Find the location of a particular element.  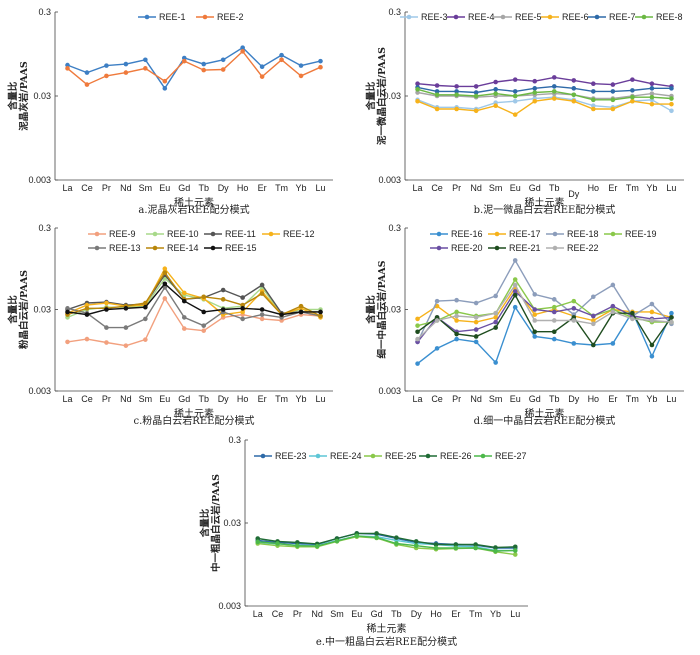

x-tick-label: La is located at coordinates (418, 188).